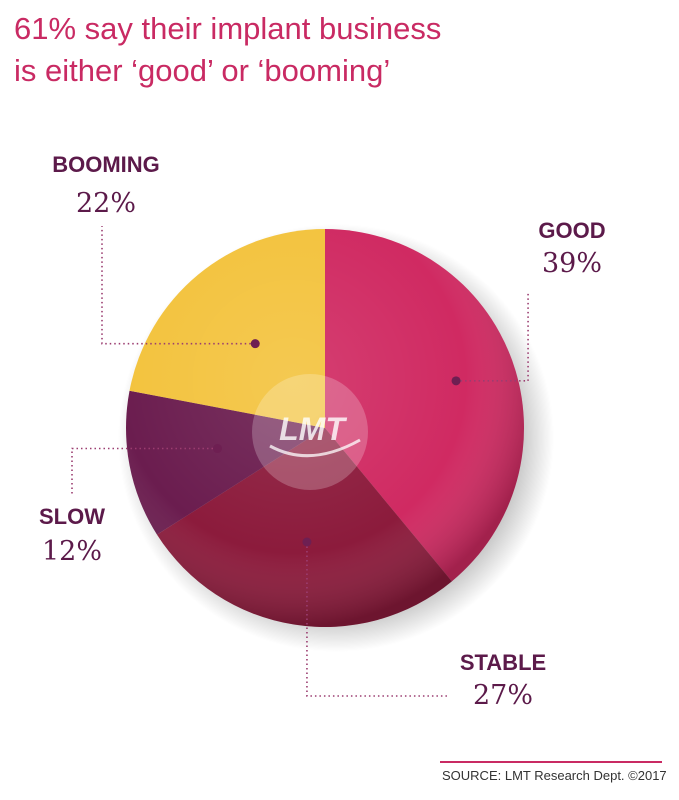 The width and height of the screenshot is (679, 800). I want to click on footer-divider, so click(551, 762).